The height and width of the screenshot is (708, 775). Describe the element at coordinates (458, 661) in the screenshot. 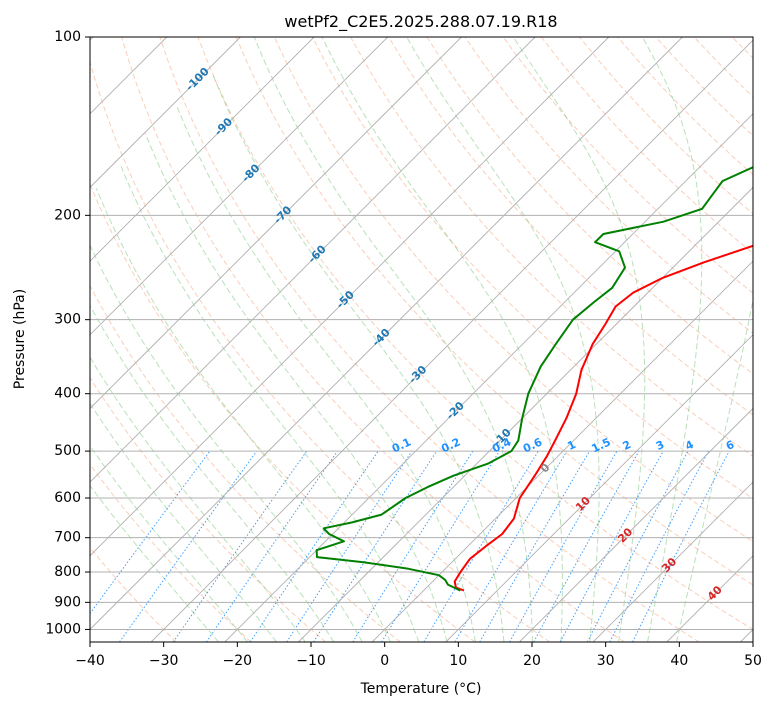

I see `x-tick-label: 10` at that location.